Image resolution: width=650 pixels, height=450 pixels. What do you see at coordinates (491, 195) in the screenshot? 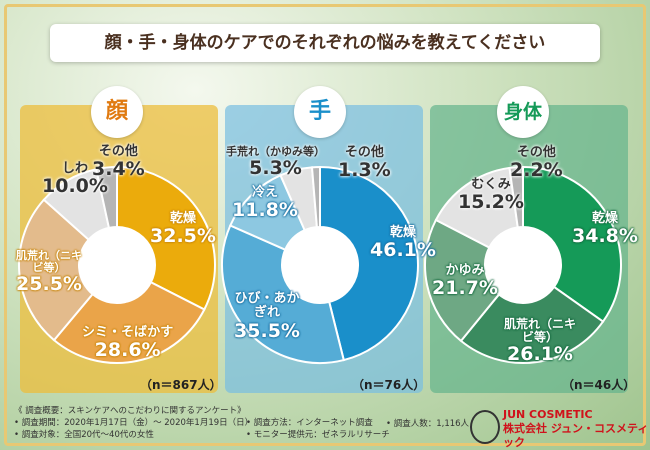
I see `data-label: むくみ 15.2%` at bounding box center [491, 195].